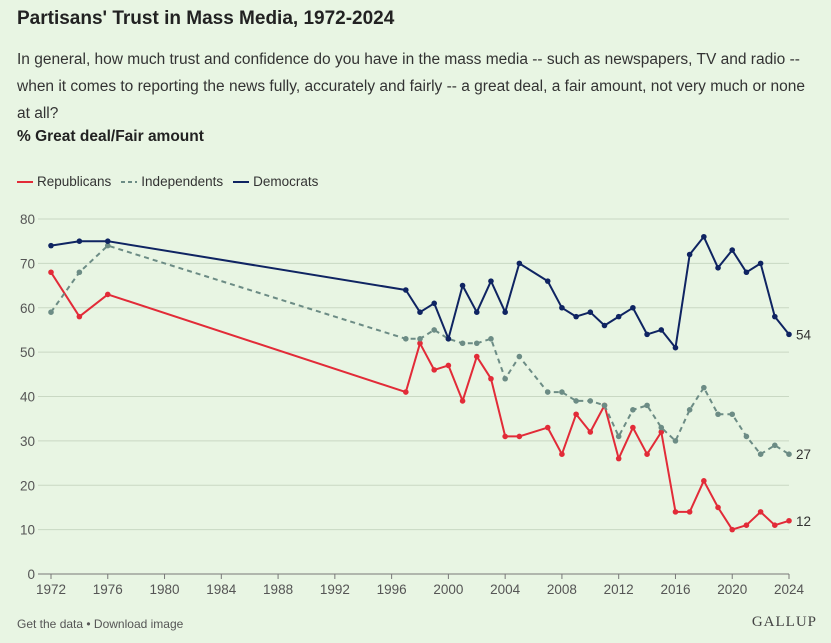 The height and width of the screenshot is (643, 831). Describe the element at coordinates (172, 181) in the screenshot. I see `legend-item-independents: Independents` at that location.